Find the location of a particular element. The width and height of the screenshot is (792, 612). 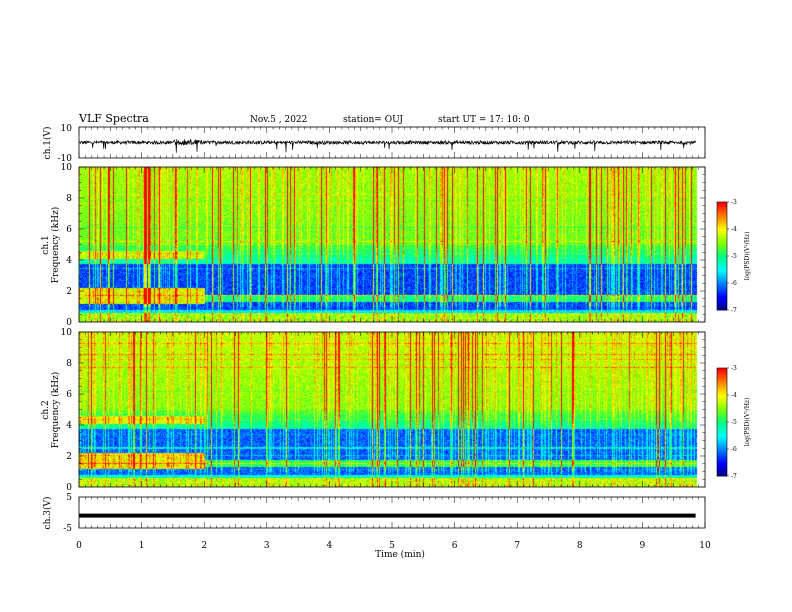

time-axis-tick-label: 6 is located at coordinates (455, 546).